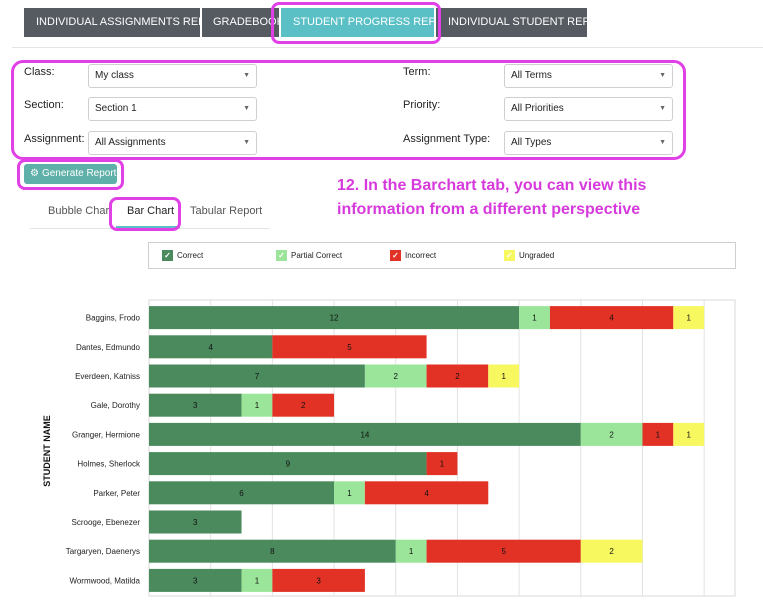 The width and height of the screenshot is (763, 600). I want to click on legend-item-partial-correct: ✓ Partial Correct, so click(309, 255).